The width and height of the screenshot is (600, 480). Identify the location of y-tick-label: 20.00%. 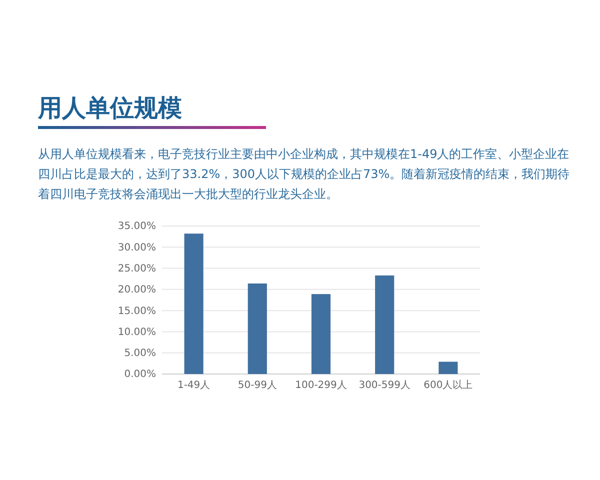
(137, 290).